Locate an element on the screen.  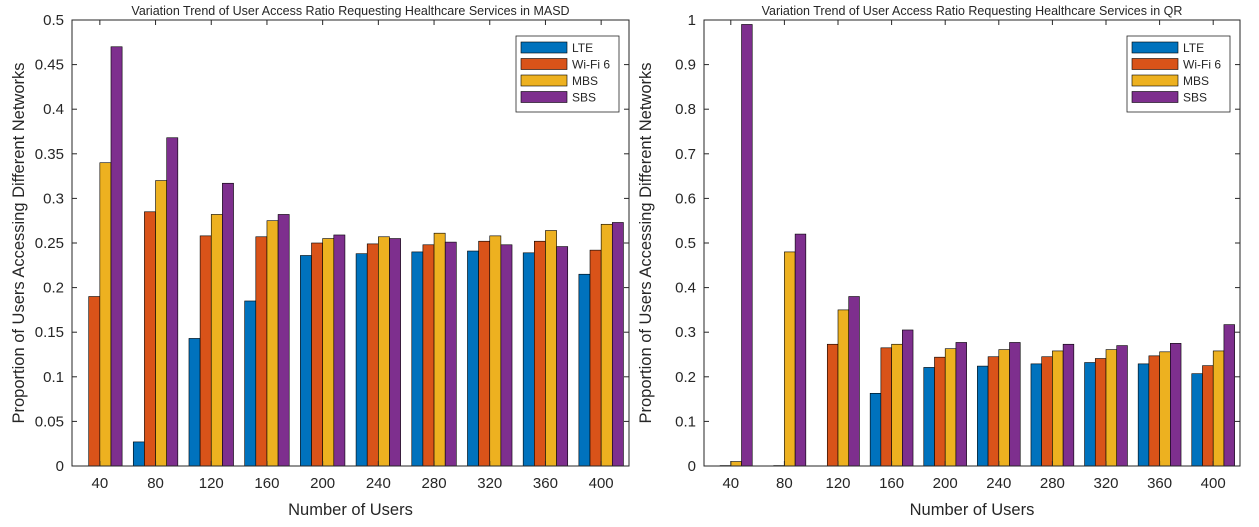
y-tick-label: 0.9 is located at coordinates (685, 65).